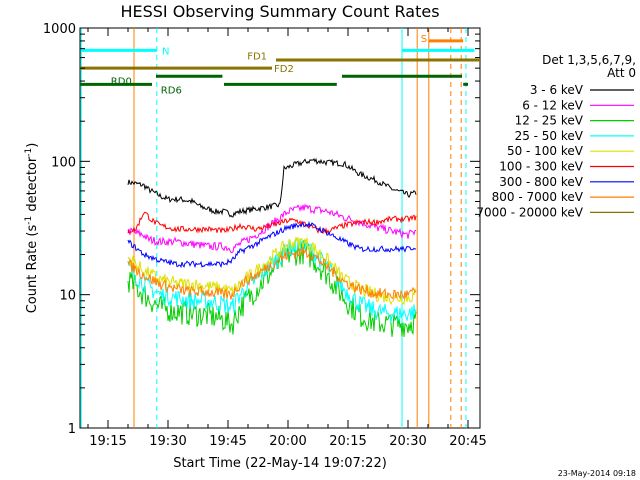 The width and height of the screenshot is (640, 480). Describe the element at coordinates (32, 269) in the screenshot. I see `y-axis-label-start: Count Rate (s` at that location.